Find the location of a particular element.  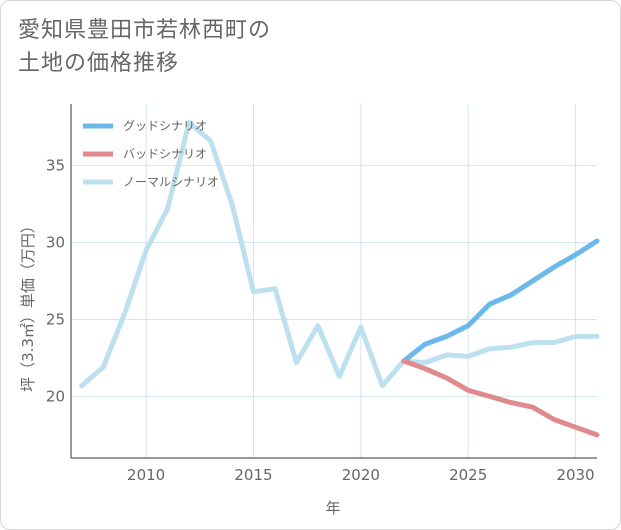

legend-label: バッドシナリオ is located at coordinates (165, 154).